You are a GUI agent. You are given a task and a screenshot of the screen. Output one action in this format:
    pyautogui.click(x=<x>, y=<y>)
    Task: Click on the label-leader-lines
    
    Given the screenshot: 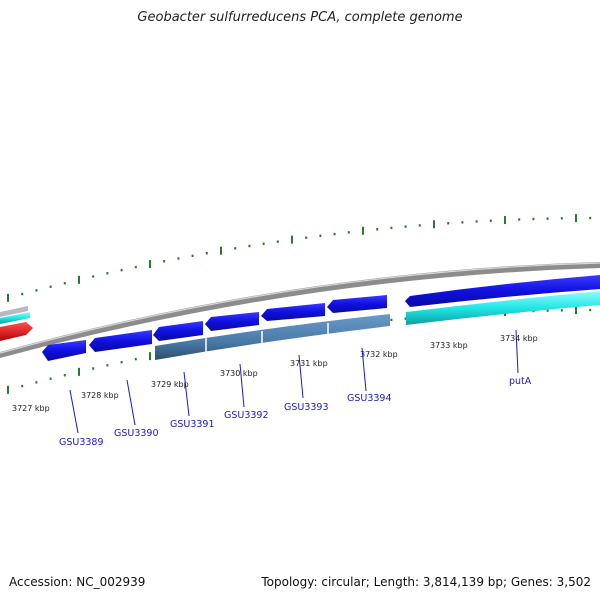 What is the action you would take?
    pyautogui.click(x=294, y=381)
    